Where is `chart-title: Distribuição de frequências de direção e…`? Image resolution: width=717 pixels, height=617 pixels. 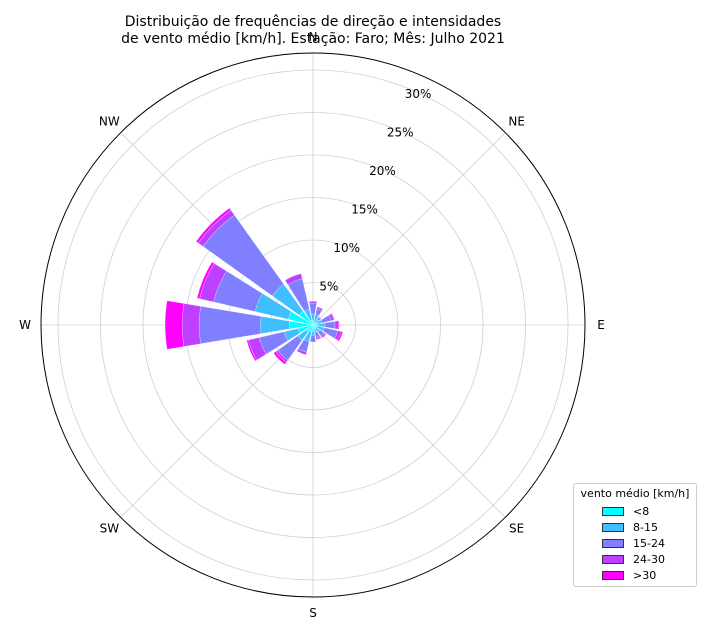
chart-title: Distribuição de frequências de direção e… is located at coordinates (313, 31).